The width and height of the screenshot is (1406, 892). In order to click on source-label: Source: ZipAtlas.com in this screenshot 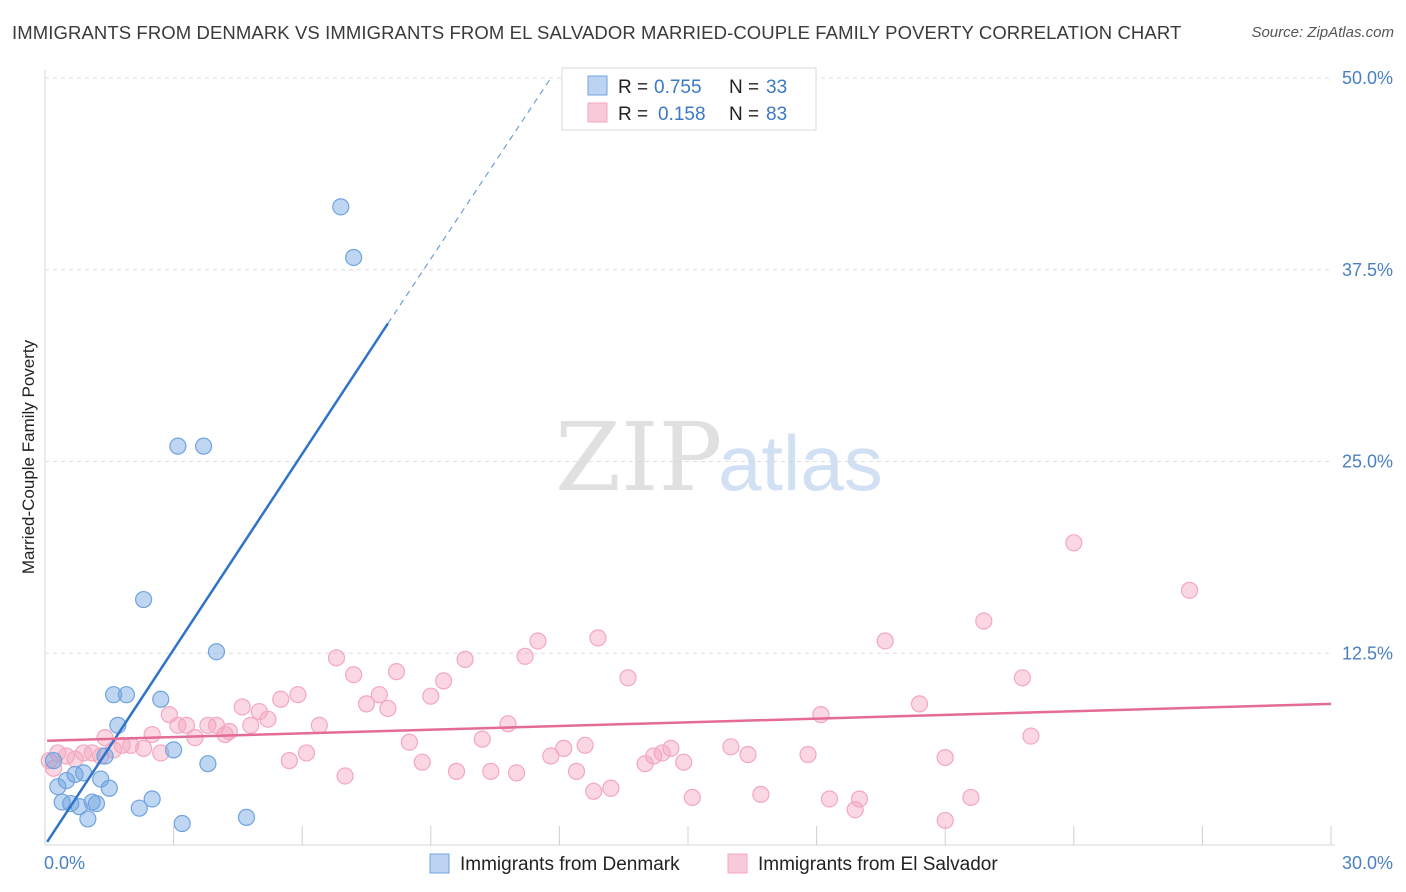, I will do `click(1322, 32)`.